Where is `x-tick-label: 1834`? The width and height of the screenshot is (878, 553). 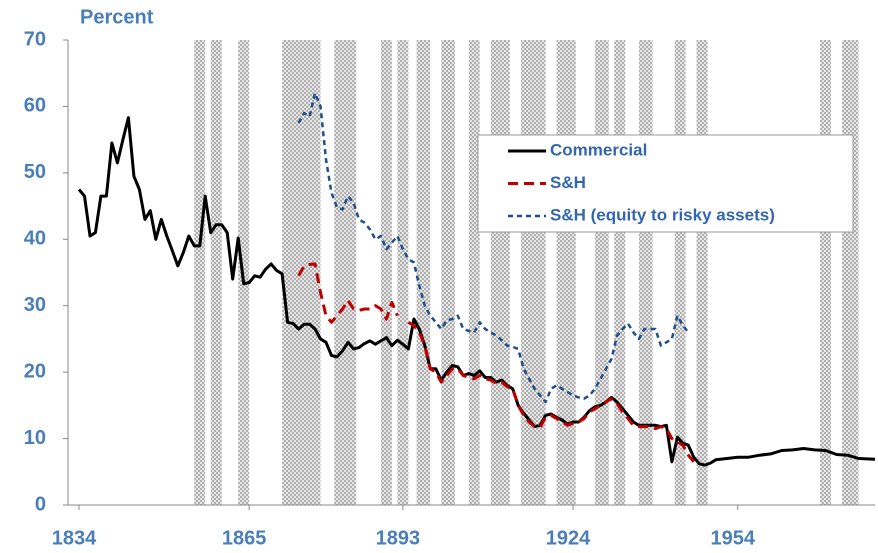 x-tick-label: 1834 is located at coordinates (74, 538).